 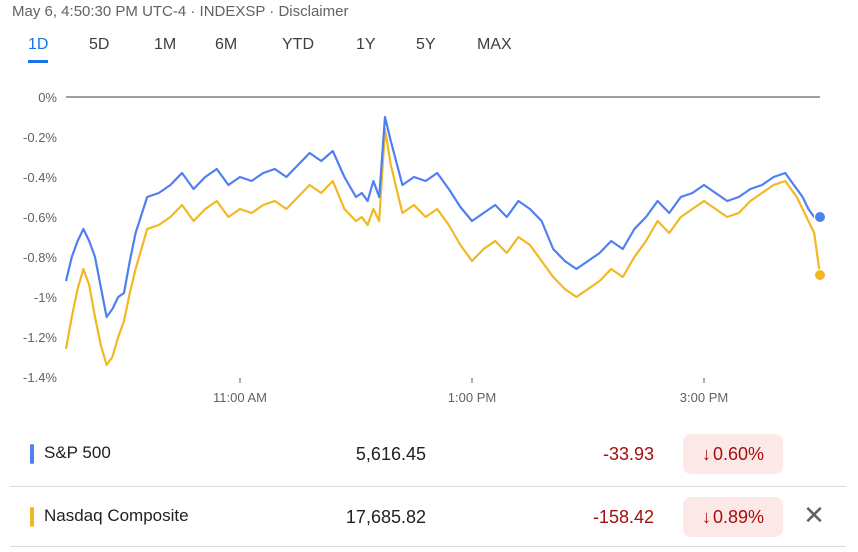 What do you see at coordinates (32, 517) in the screenshot?
I see `nasdaq-color-swatch` at bounding box center [32, 517].